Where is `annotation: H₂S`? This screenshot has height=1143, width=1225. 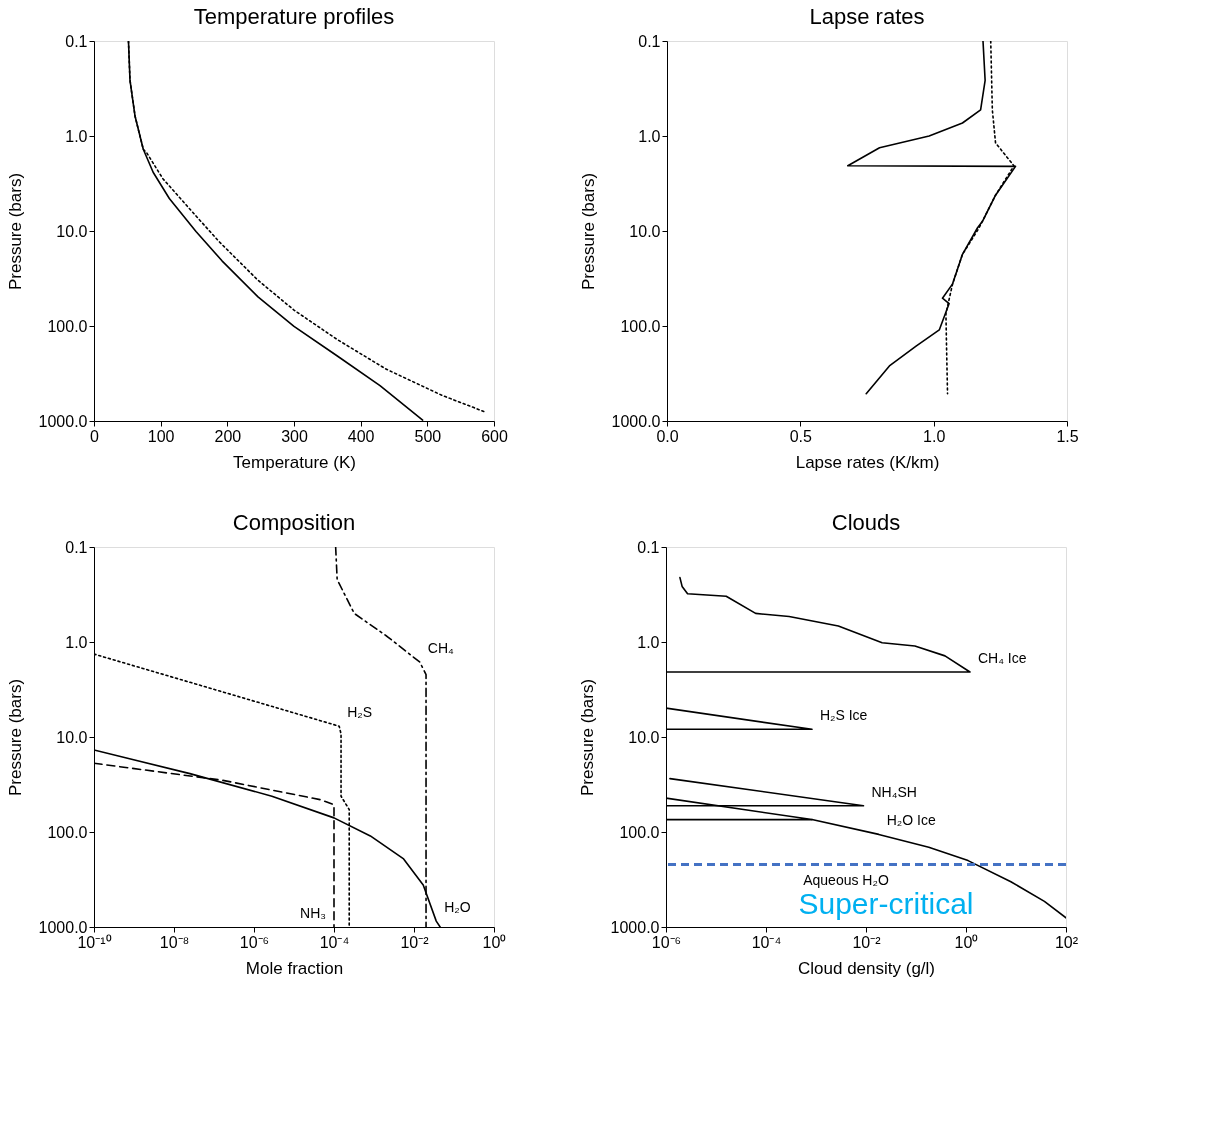 annotation: H₂S is located at coordinates (360, 712).